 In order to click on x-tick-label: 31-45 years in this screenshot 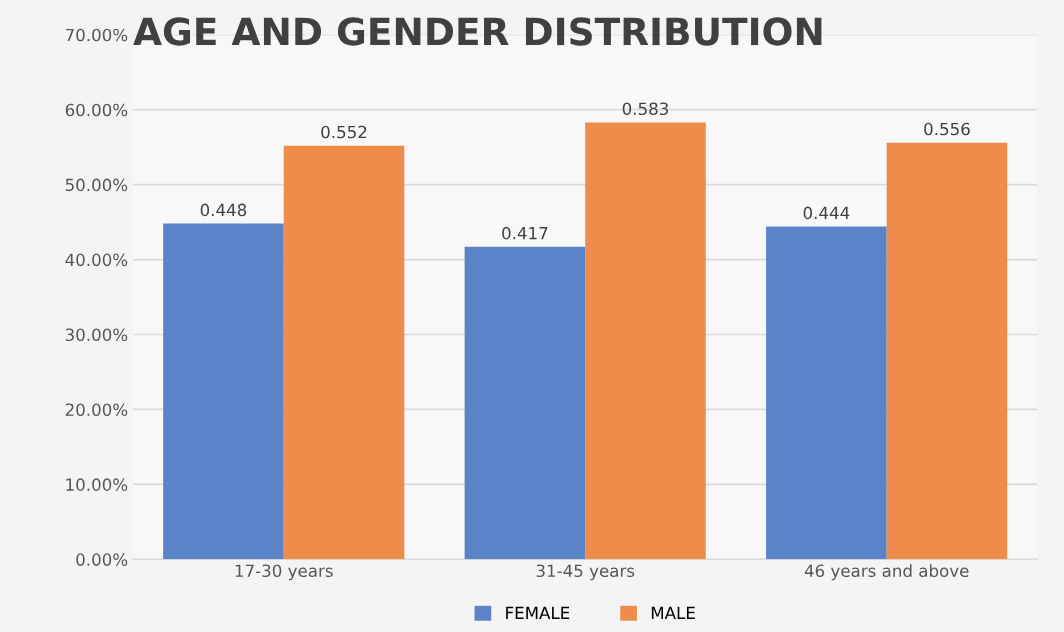, I will do `click(585, 572)`.